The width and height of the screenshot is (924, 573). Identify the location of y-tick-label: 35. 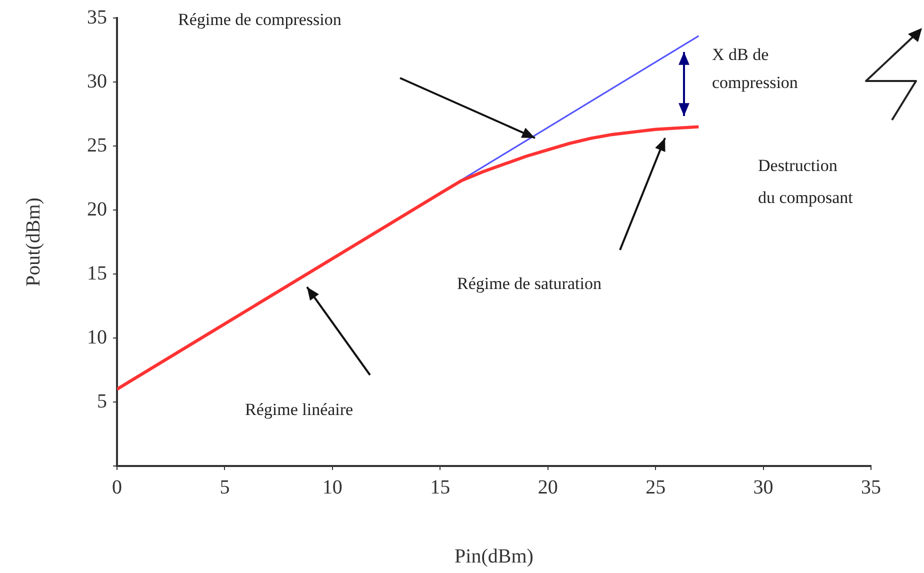
(97, 17).